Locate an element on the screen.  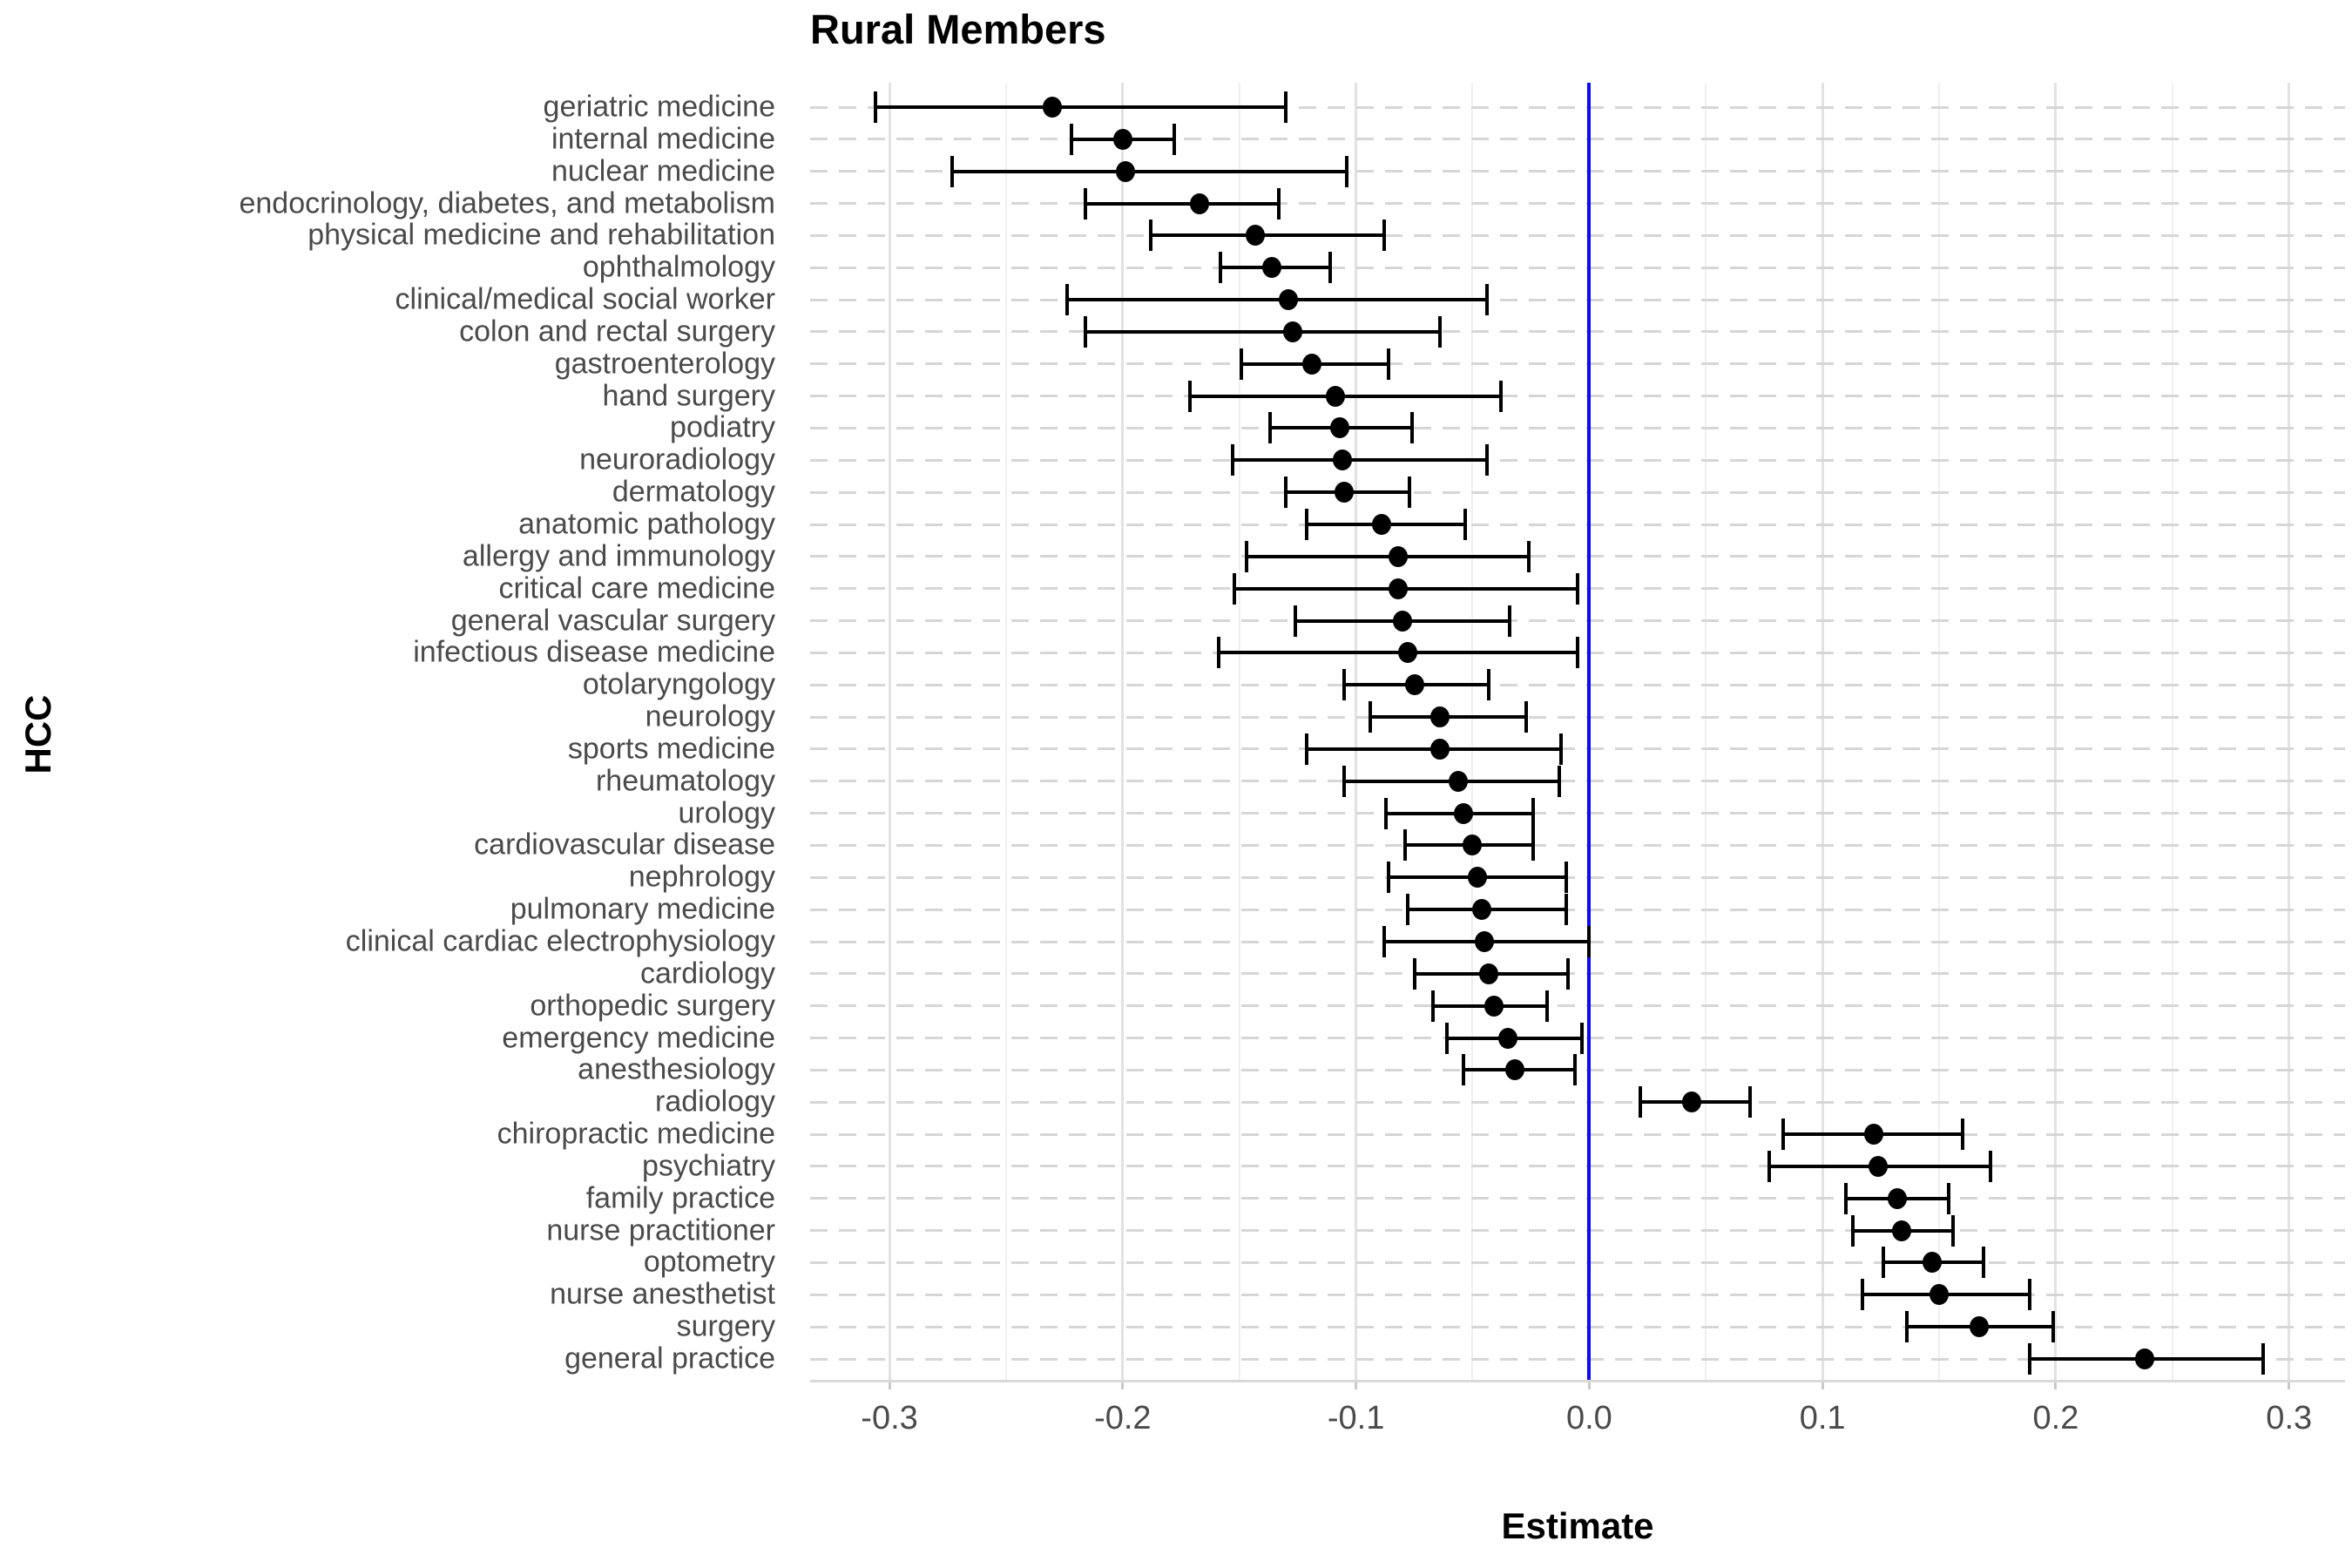
row-label: radiology is located at coordinates (715, 1102).